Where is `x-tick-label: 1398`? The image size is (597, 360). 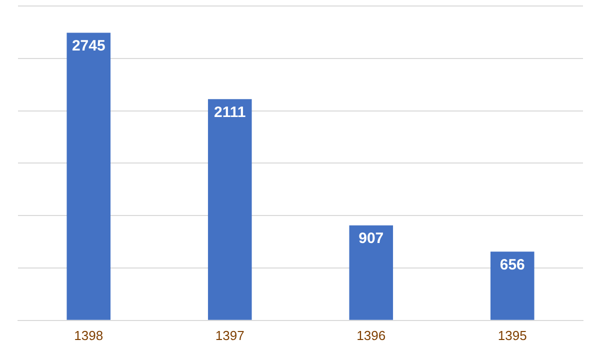 x-tick-label: 1398 is located at coordinates (89, 335).